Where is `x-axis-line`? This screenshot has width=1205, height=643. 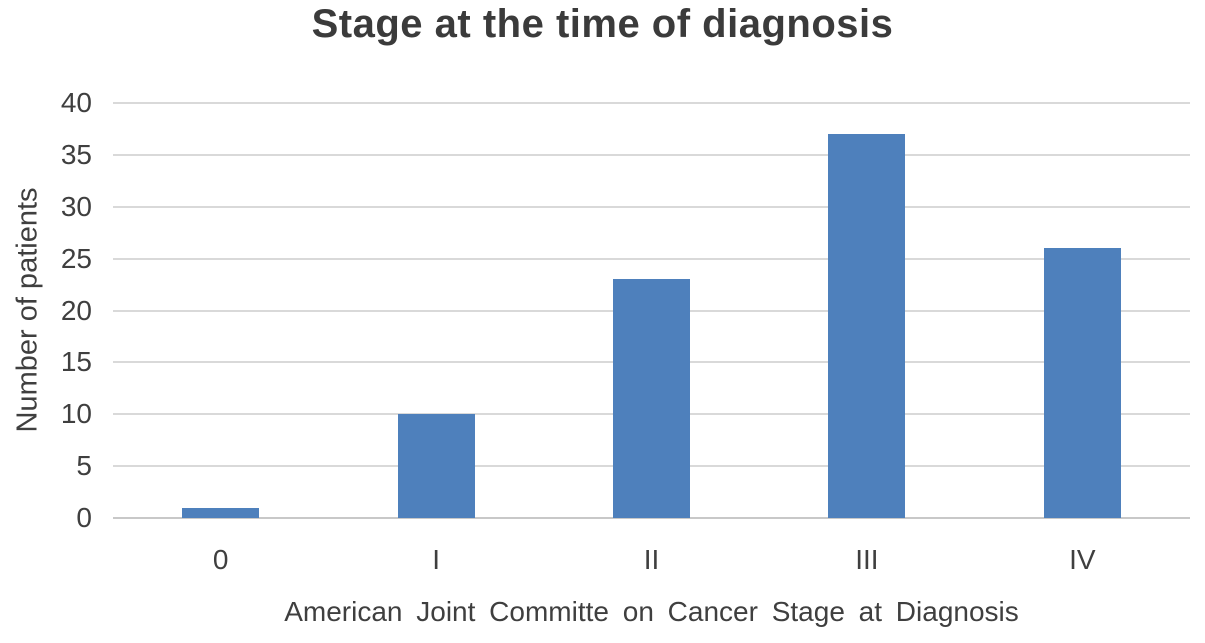
x-axis-line is located at coordinates (651, 518).